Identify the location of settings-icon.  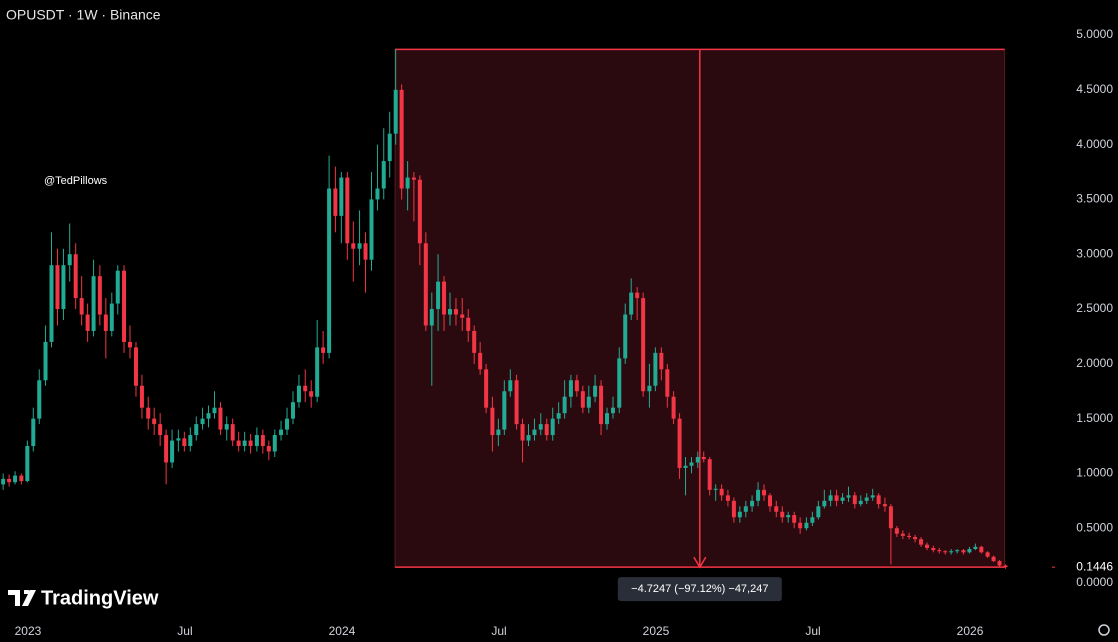
(1104, 630).